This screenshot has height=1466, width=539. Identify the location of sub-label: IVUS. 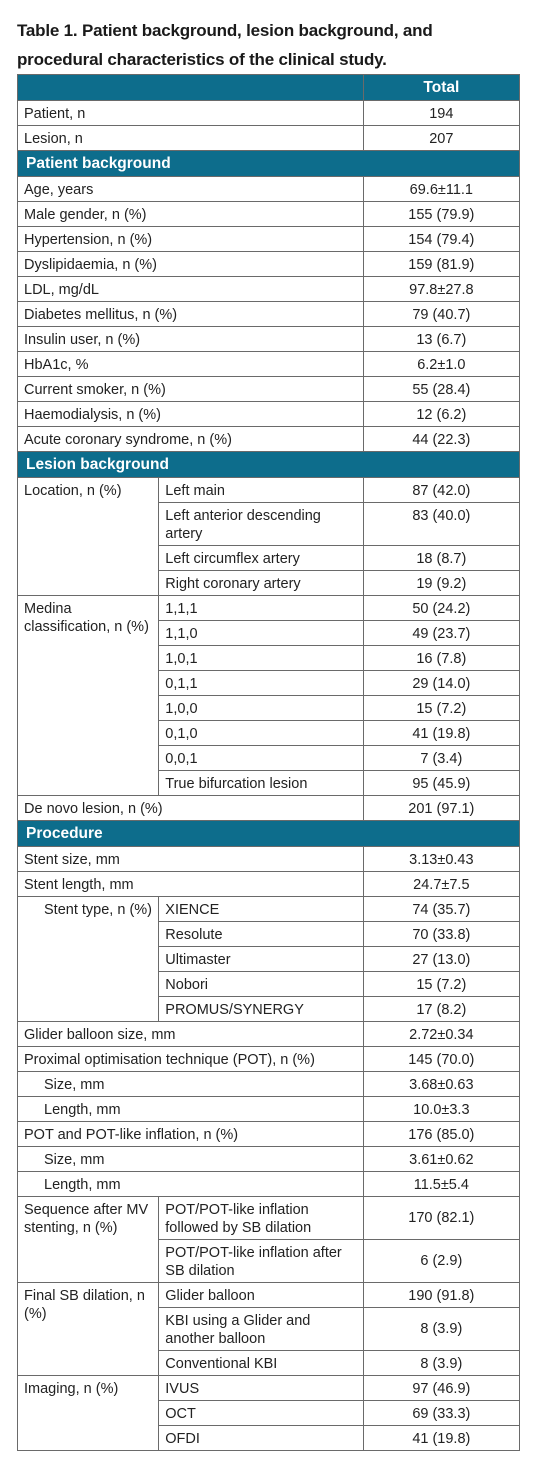
(261, 1388).